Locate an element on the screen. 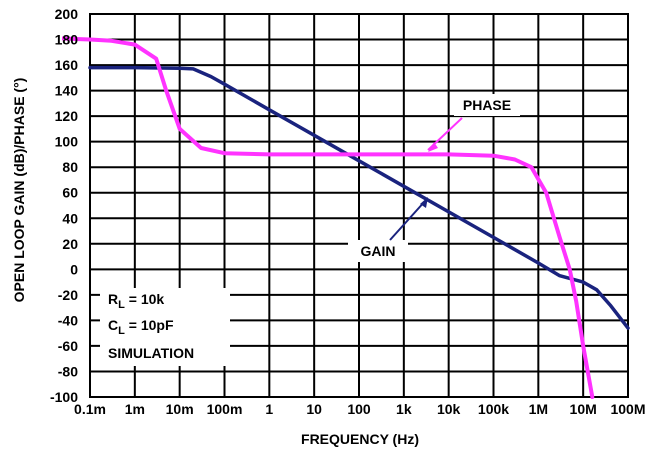  x-tick-label: 1k is located at coordinates (404, 409).